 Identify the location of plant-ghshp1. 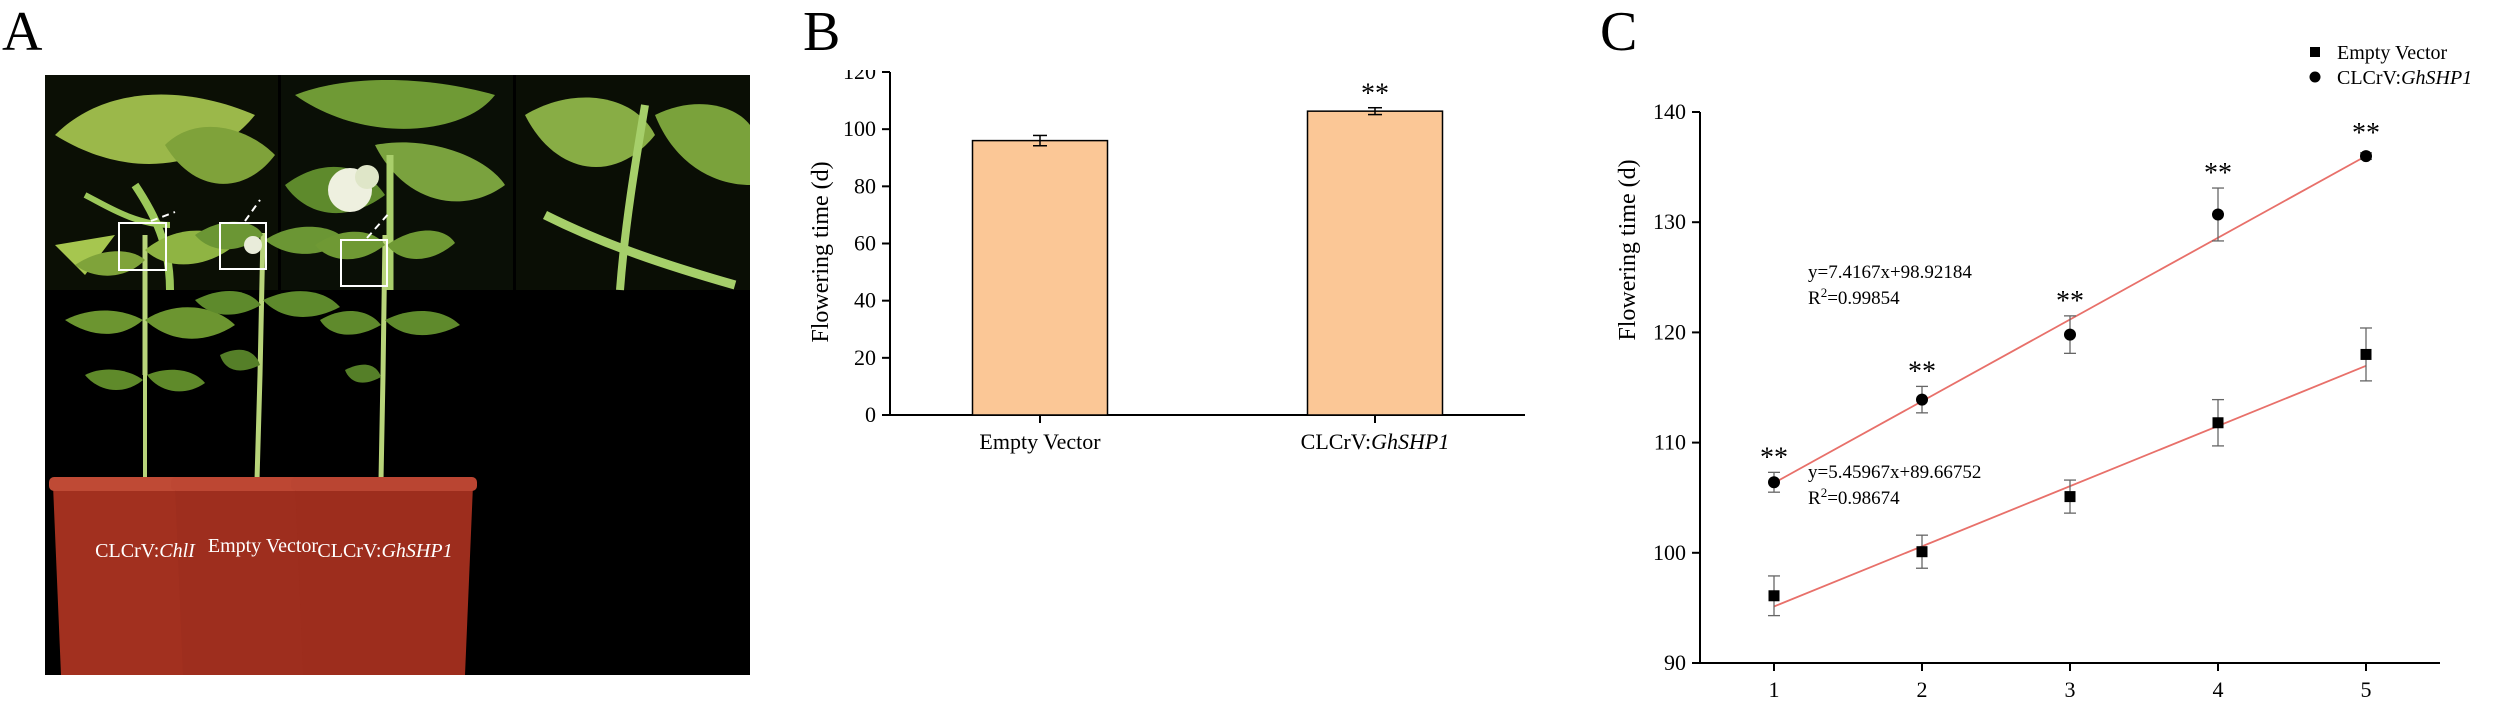
(387, 346).